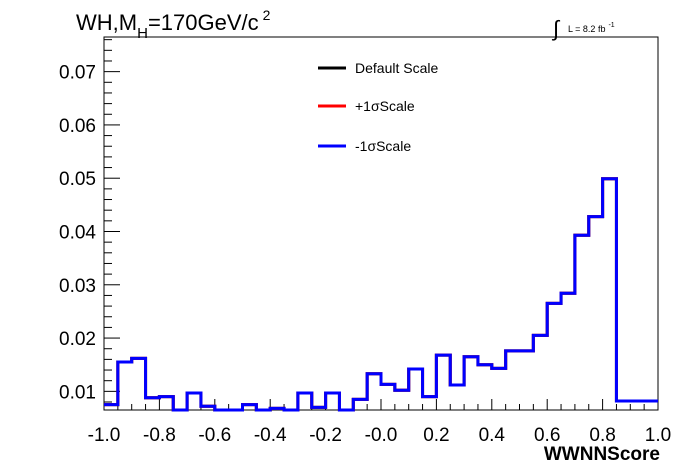 The width and height of the screenshot is (696, 472). What do you see at coordinates (104, 435) in the screenshot?
I see `x-tick-label: -1.0` at bounding box center [104, 435].